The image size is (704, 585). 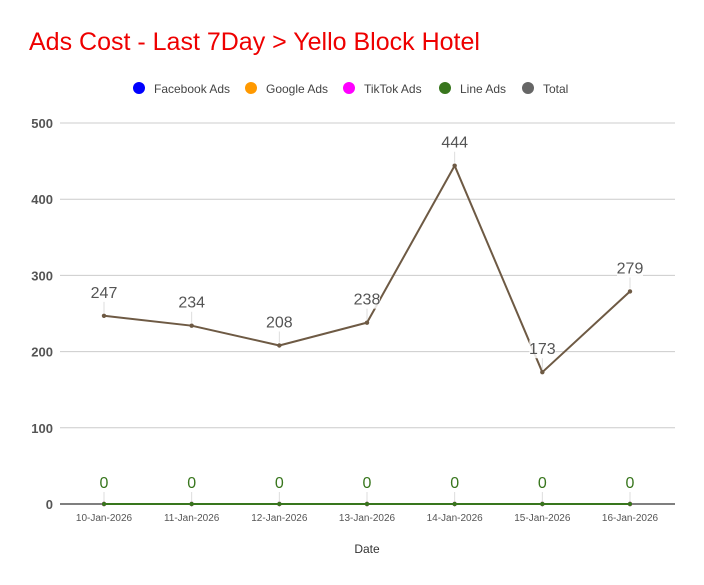 What do you see at coordinates (192, 89) in the screenshot?
I see `legend-label: Facebook Ads` at bounding box center [192, 89].